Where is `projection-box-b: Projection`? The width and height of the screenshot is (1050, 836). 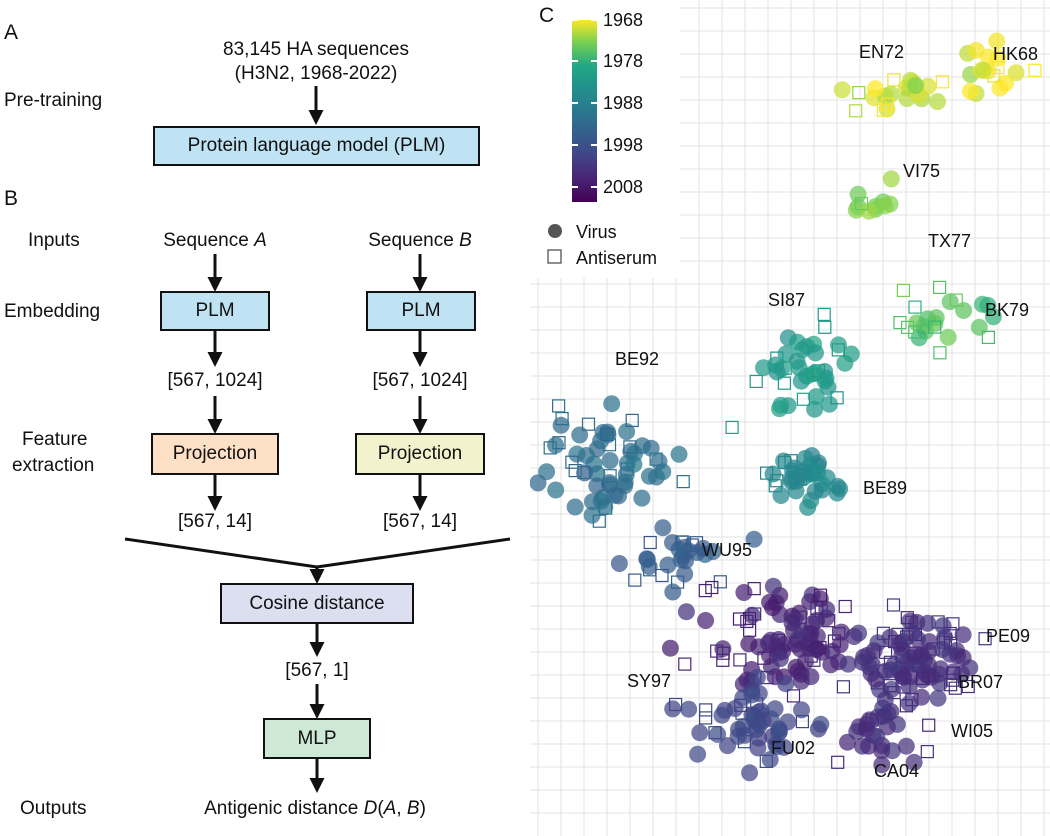
projection-box-b: Projection is located at coordinates (420, 454).